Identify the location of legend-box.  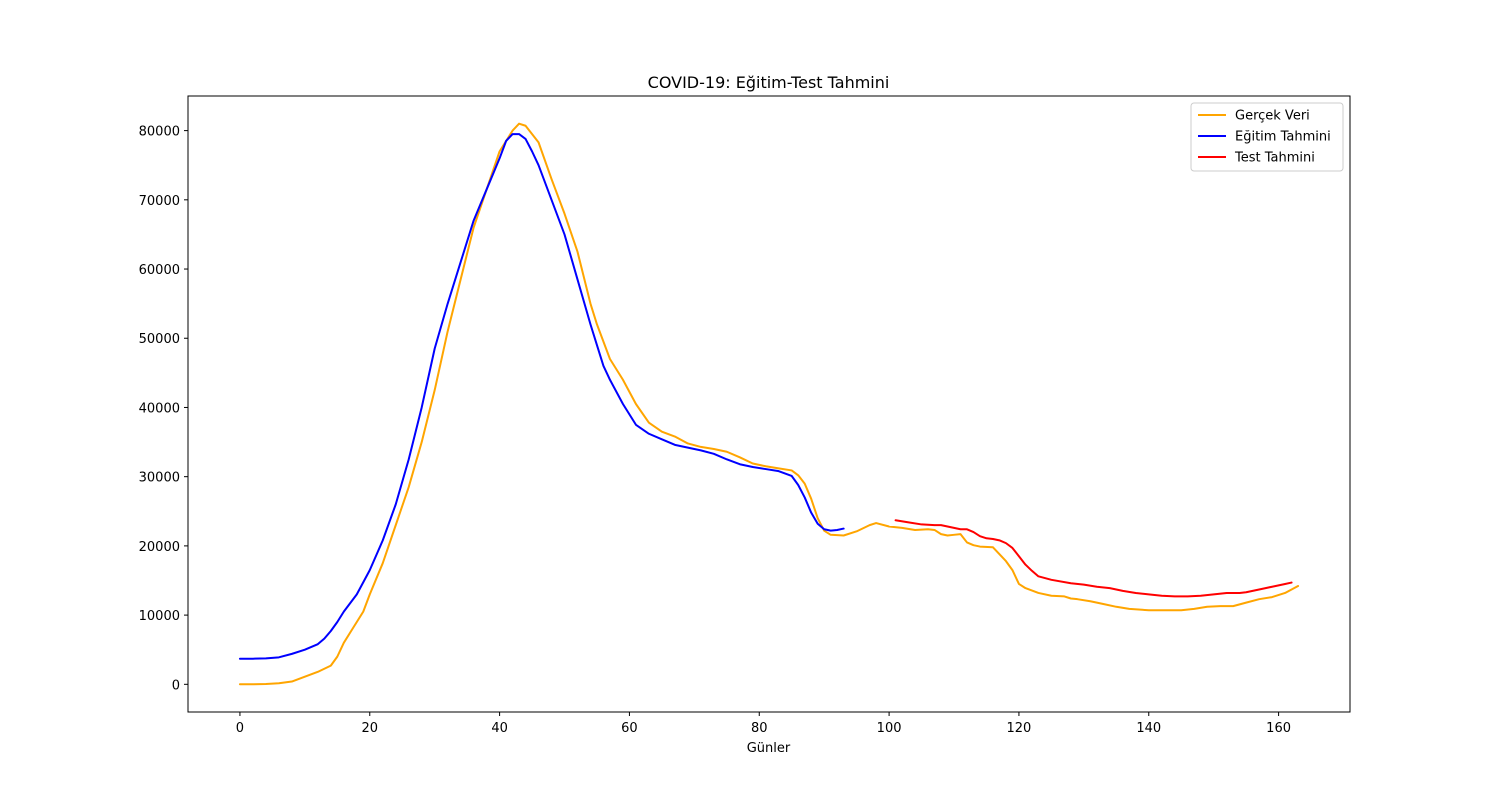
(1267, 137).